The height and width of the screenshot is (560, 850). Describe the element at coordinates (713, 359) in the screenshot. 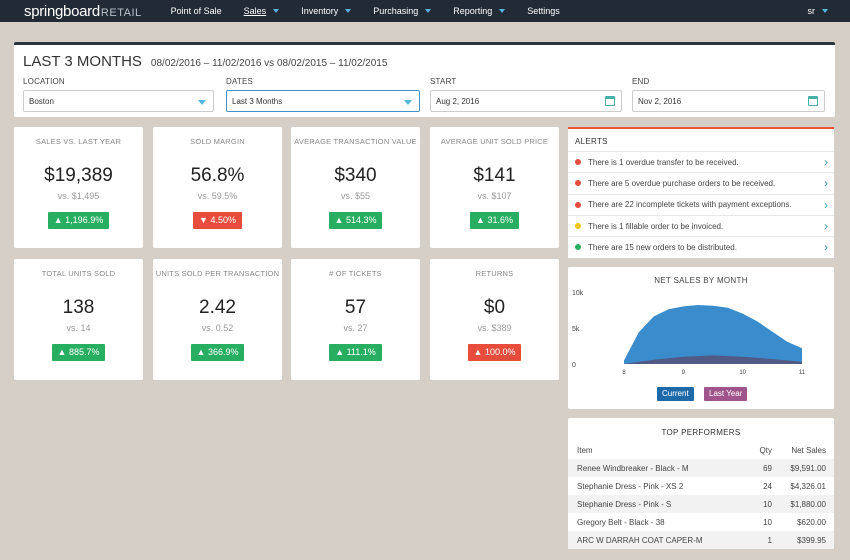

I see `series-area-last-year` at that location.